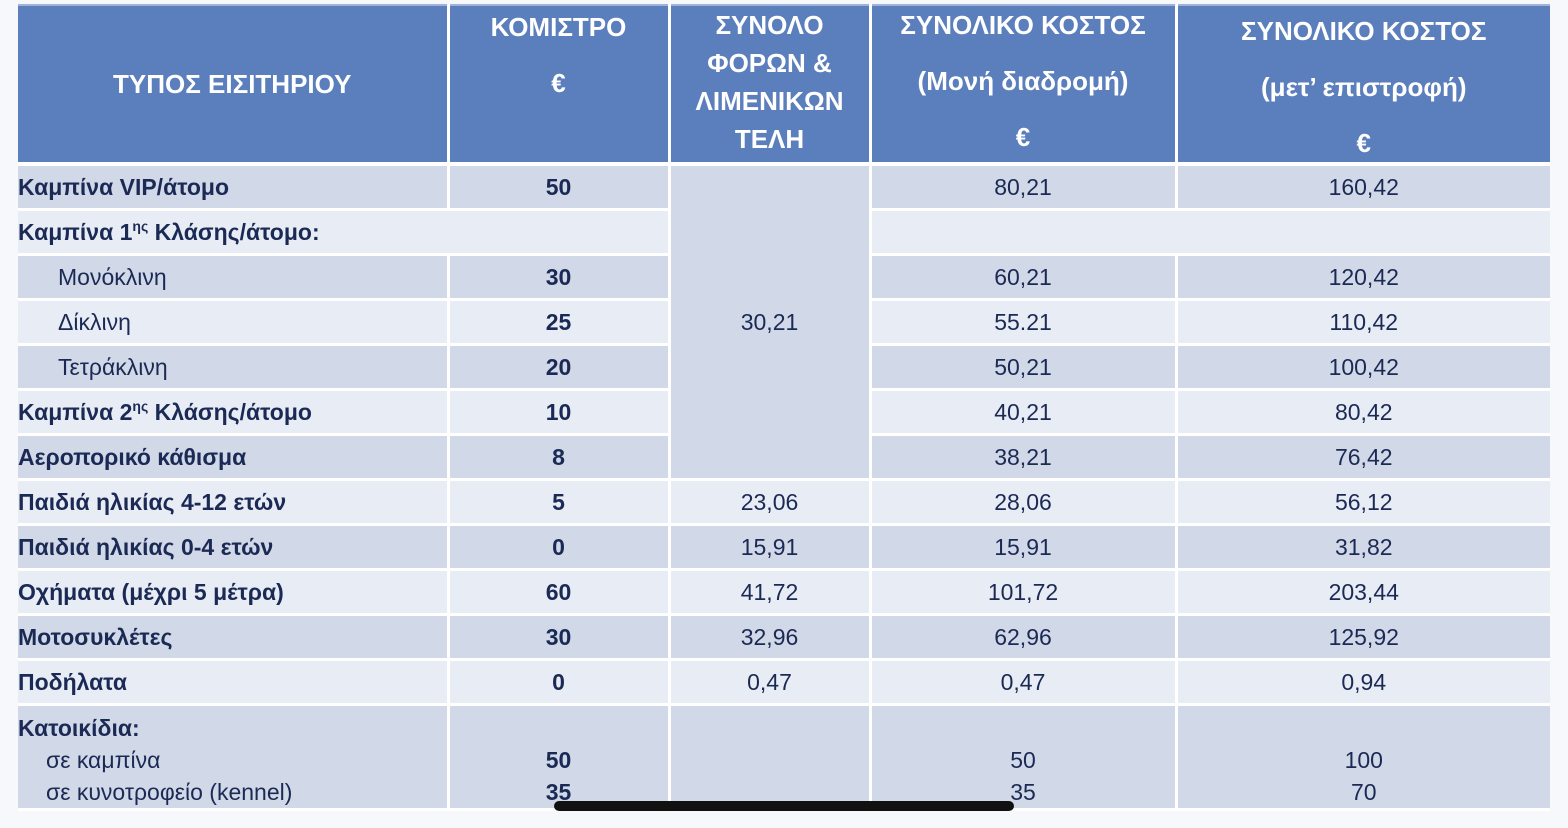 The width and height of the screenshot is (1568, 828). Describe the element at coordinates (234, 502) in the screenshot. I see `row-label: Παιδιά ηλικίας 4-12 ετών` at that location.